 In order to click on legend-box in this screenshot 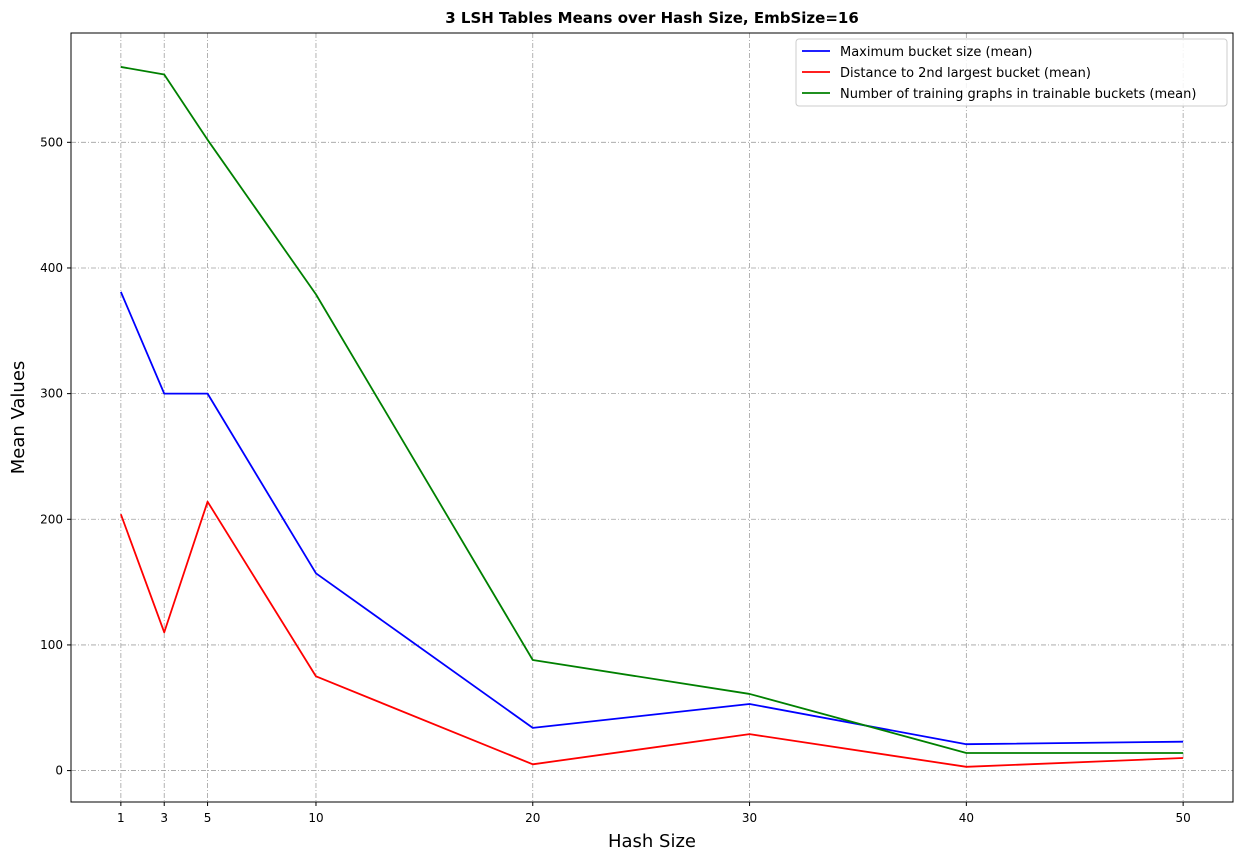, I will do `click(1011, 72)`.